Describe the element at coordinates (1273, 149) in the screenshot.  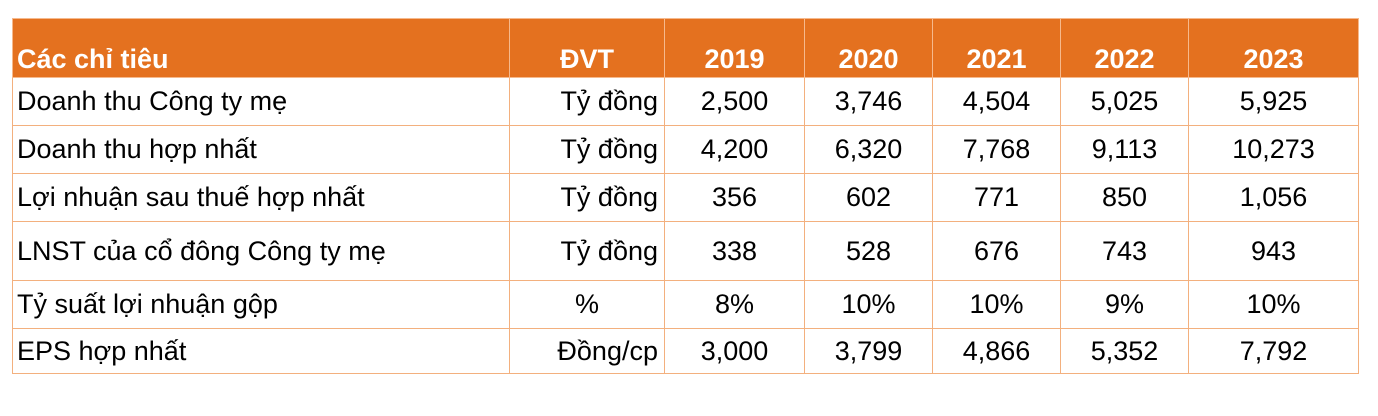
I see `cell-2023: 10,273` at that location.